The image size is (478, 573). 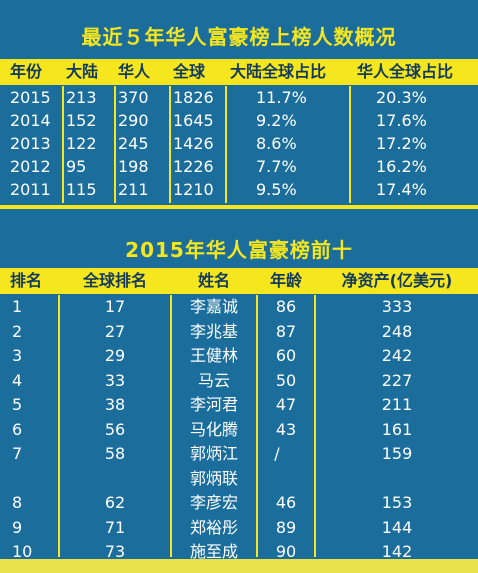 I want to click on table-cell: 17.4%, so click(x=401, y=189).